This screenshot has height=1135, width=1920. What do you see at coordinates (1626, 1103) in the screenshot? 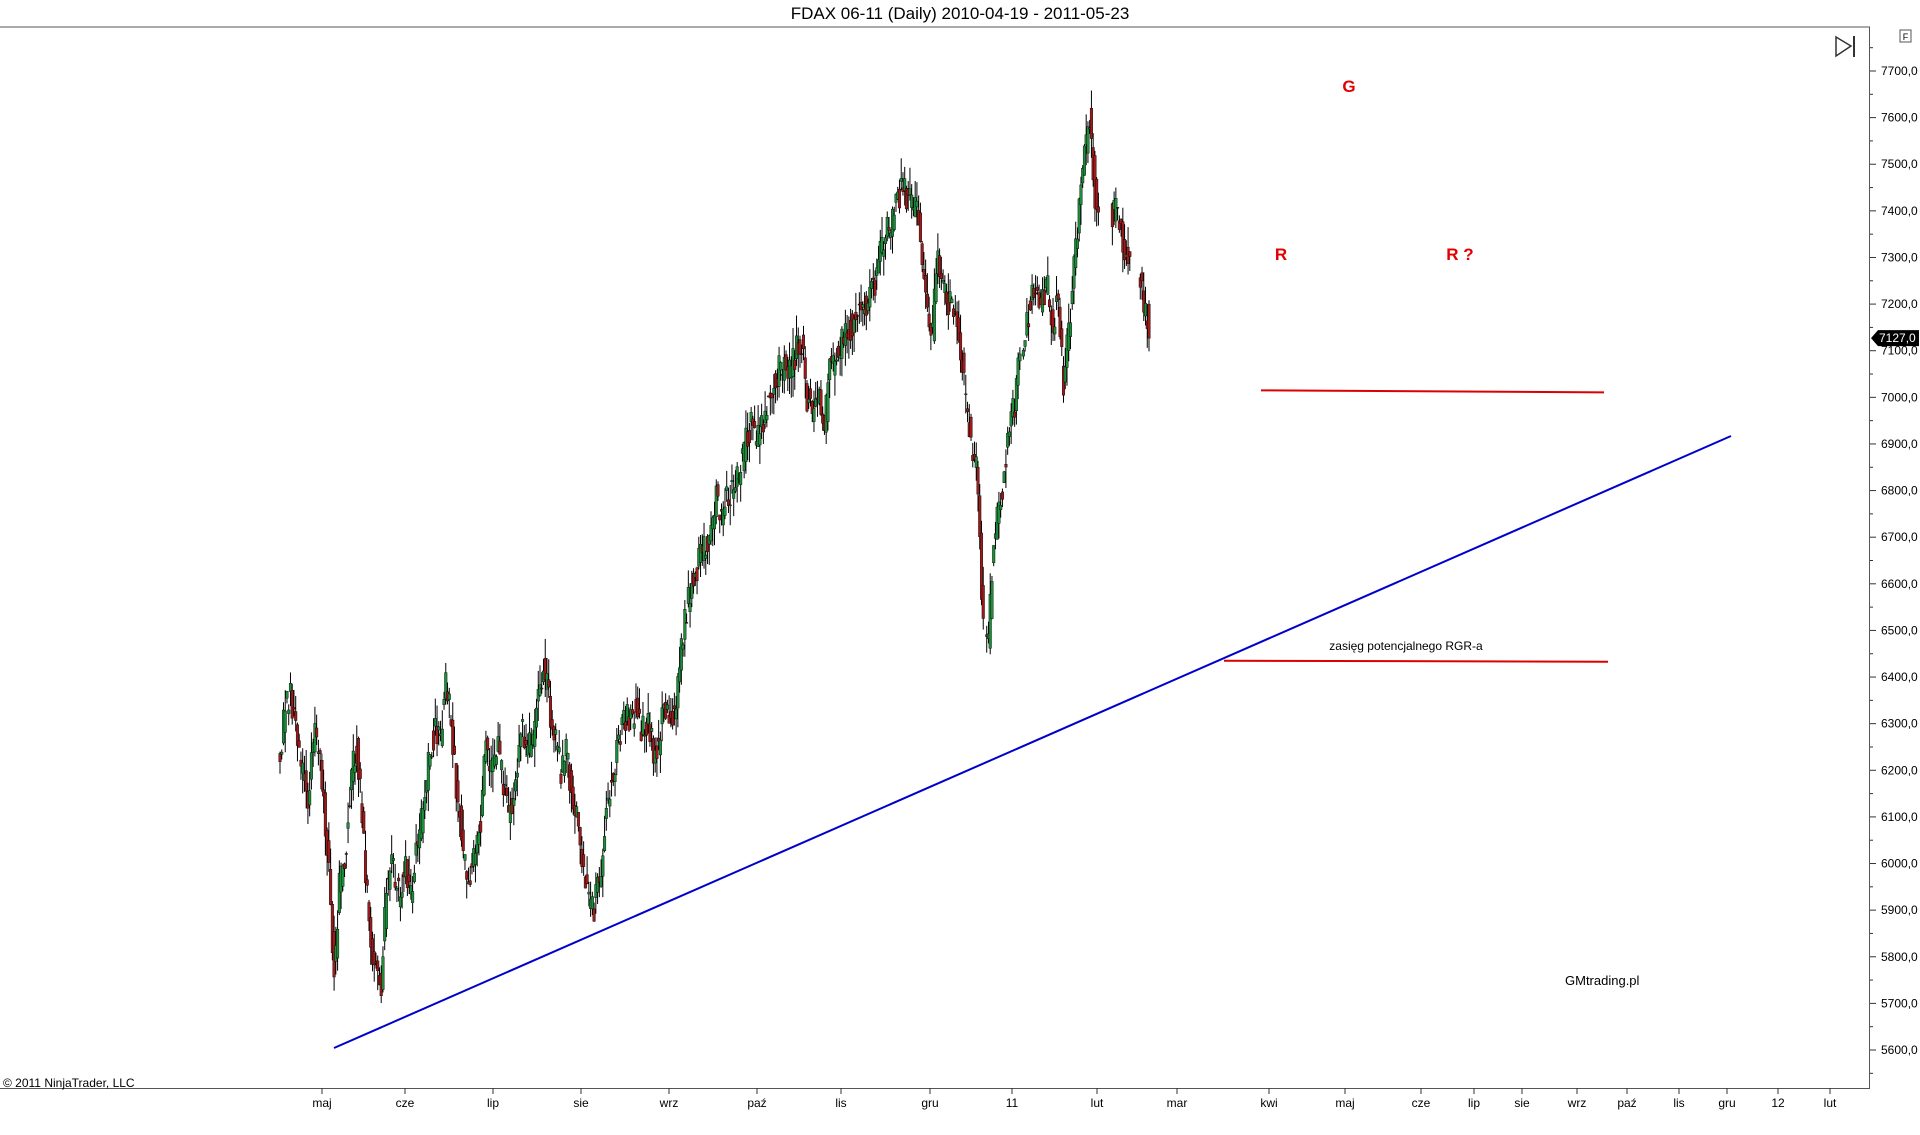
I see `x-tick-label: paź` at bounding box center [1626, 1103].